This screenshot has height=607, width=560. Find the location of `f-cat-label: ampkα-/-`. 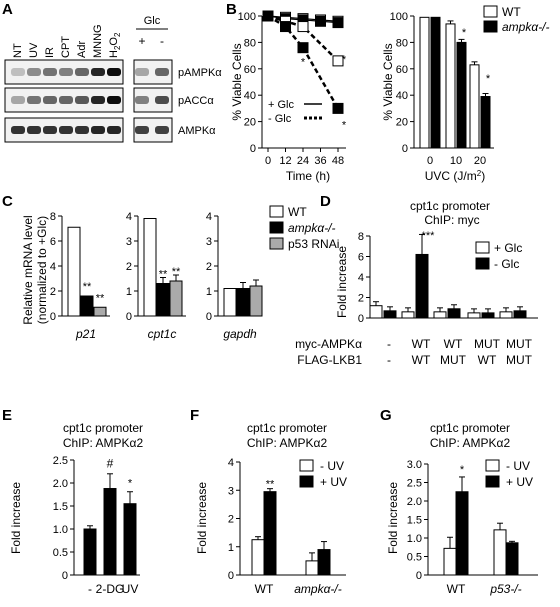

f-cat-label: ampkα-/- is located at coordinates (318, 589).